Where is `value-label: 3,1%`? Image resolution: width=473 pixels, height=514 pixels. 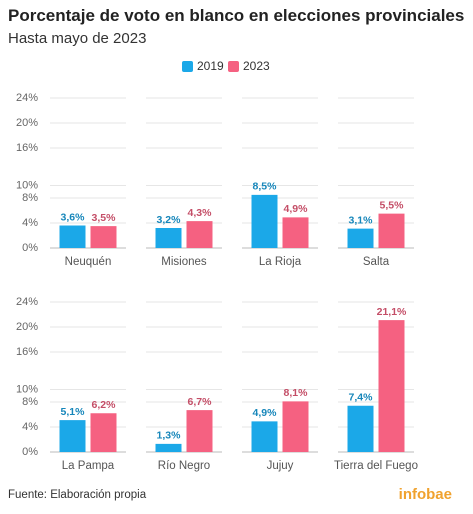
value-label: 3,1% is located at coordinates (361, 220).